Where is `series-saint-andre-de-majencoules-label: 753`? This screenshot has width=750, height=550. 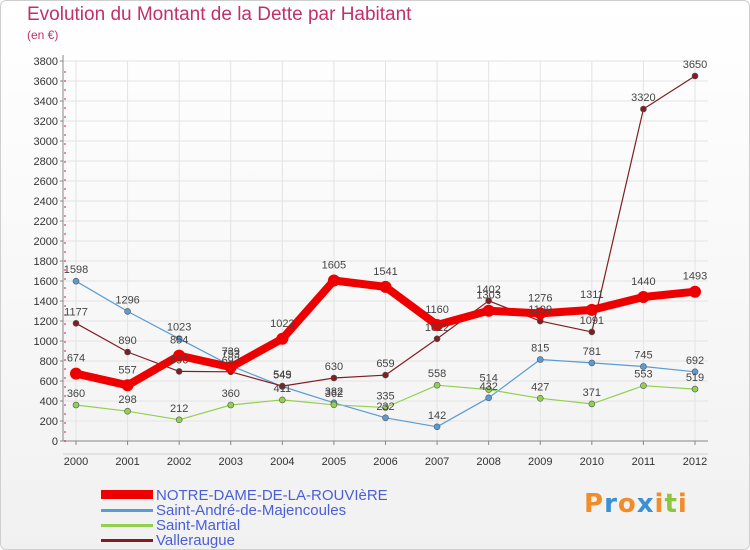 series-saint-andre-de-majencoules-label: 753 is located at coordinates (231, 355).